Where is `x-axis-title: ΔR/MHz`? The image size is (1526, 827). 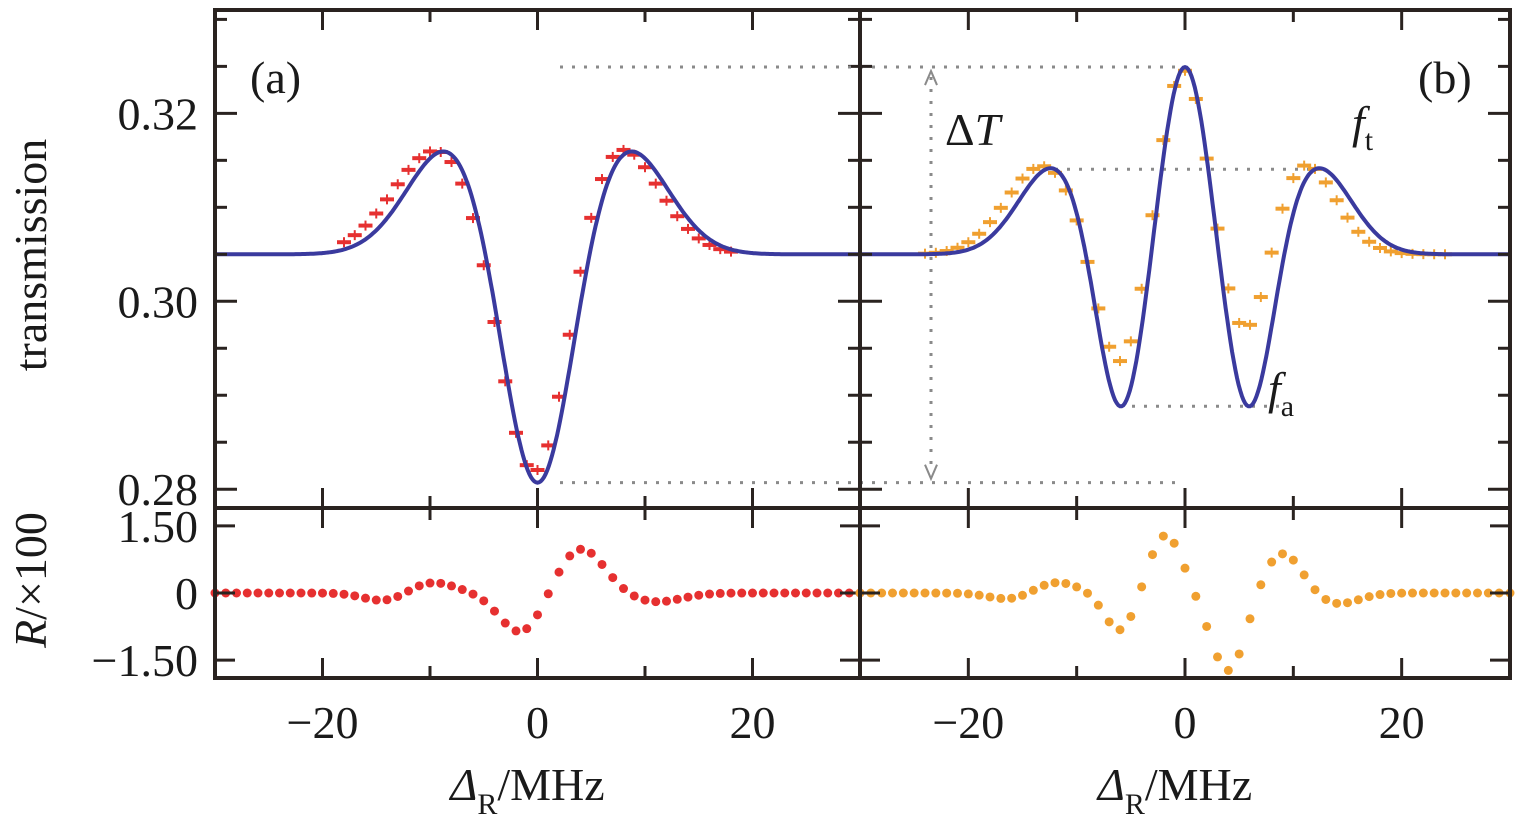
x-axis-title: ΔR/MHz is located at coordinates (526, 790).